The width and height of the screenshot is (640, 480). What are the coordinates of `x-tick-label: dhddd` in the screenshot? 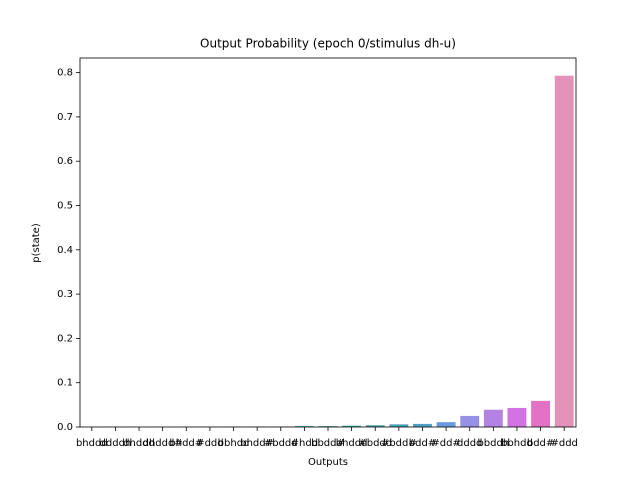 It's located at (139, 443).